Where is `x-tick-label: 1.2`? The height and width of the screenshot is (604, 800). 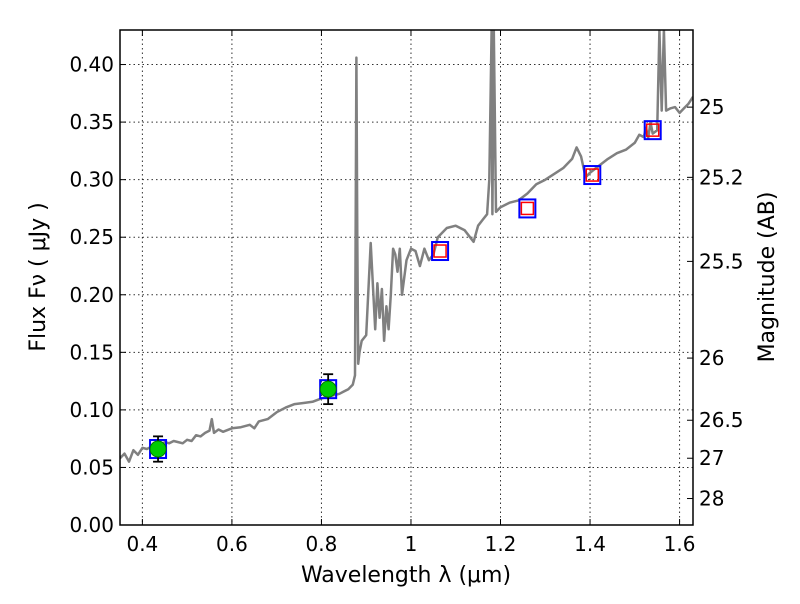 x-tick-label: 1.2 is located at coordinates (501, 544).